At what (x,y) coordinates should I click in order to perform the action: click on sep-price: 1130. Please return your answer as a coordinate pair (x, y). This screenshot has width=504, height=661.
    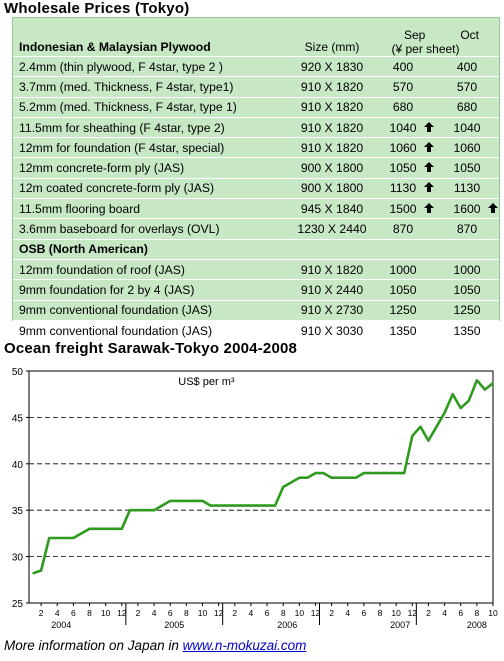
    Looking at the image, I should click on (403, 189).